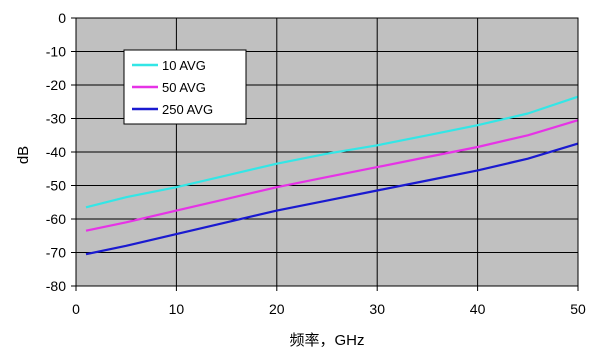 The width and height of the screenshot is (590, 353). I want to click on y-tick-label: -40, so click(56, 152).